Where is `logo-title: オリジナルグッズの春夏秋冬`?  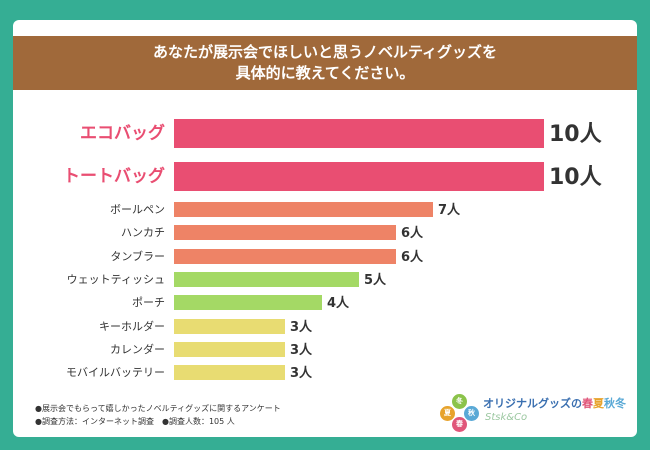 logo-title: オリジナルグッズの春夏秋冬 is located at coordinates (554, 403).